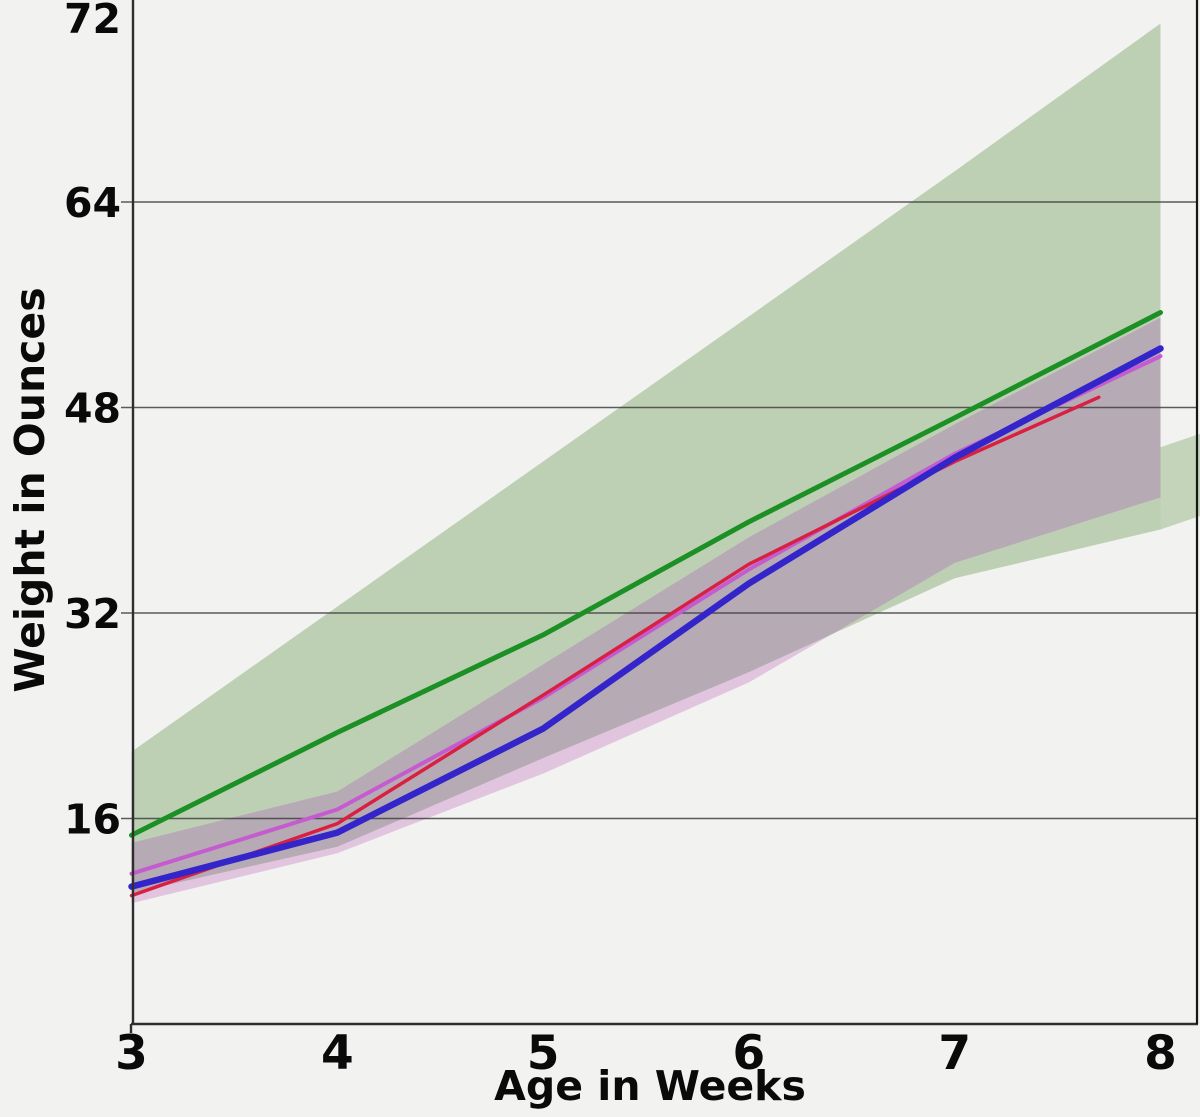  I want to click on y-tick-label-32: 32, so click(92, 614).